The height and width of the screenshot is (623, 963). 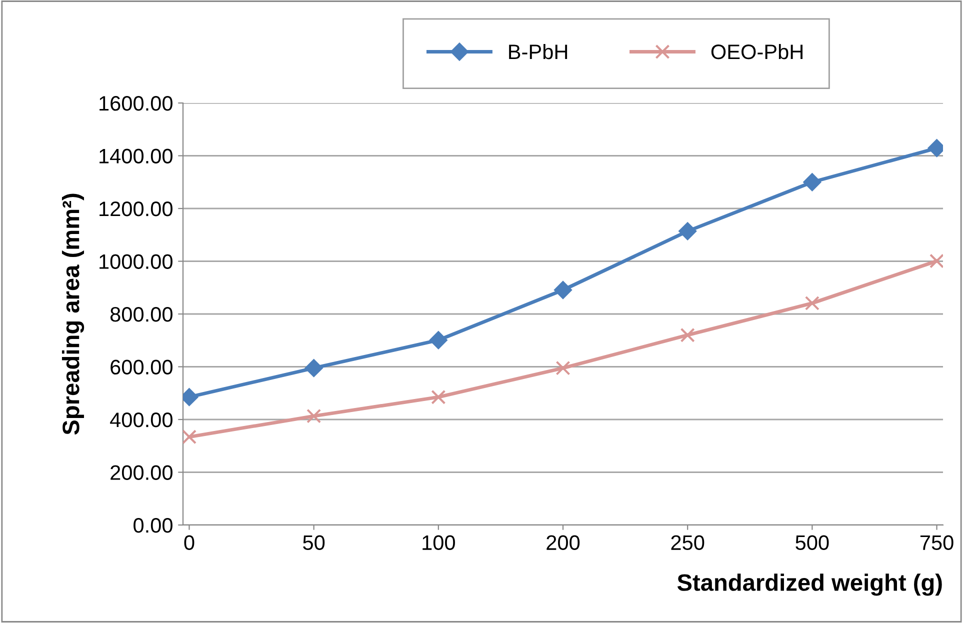 I want to click on x-tick-label: 50, so click(x=314, y=542).